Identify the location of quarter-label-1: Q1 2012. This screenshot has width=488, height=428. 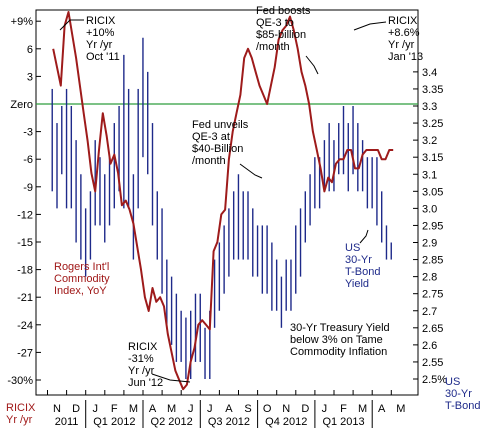
(114, 422).